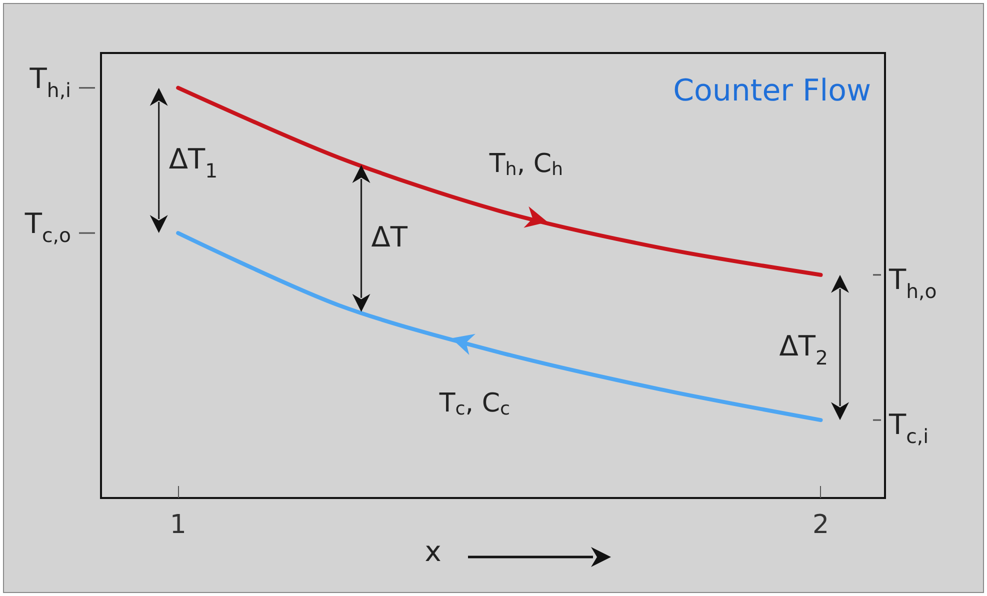 The image size is (987, 596). What do you see at coordinates (433, 551) in the screenshot?
I see `x-axis-title: x` at bounding box center [433, 551].